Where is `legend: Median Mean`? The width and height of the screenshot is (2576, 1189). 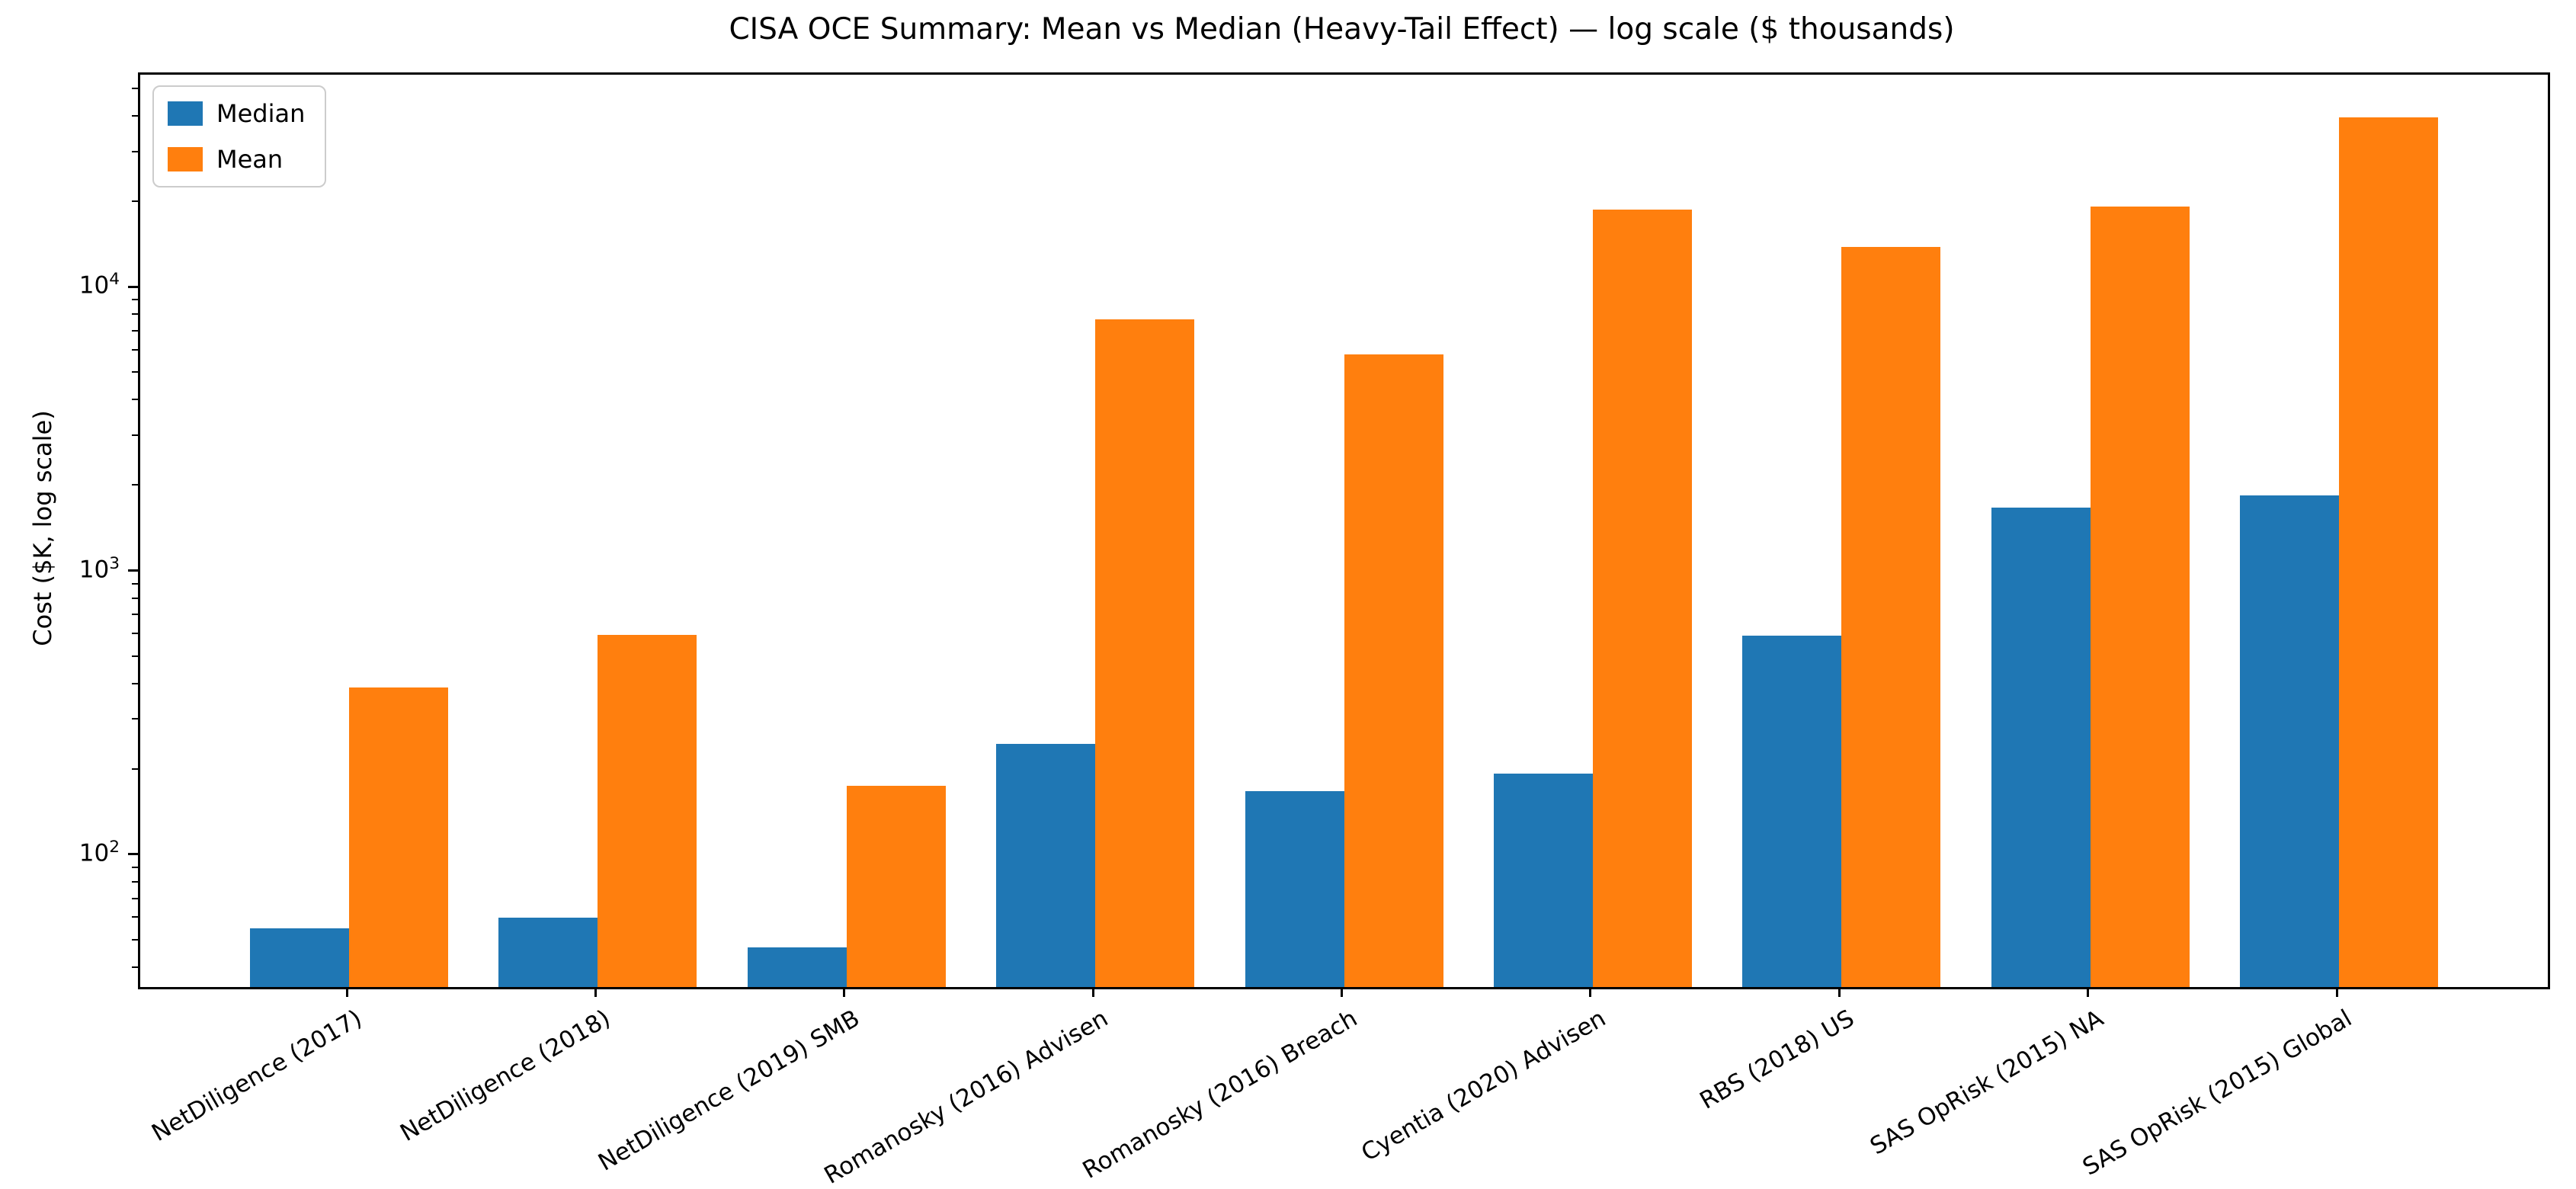 legend: Median Mean is located at coordinates (239, 136).